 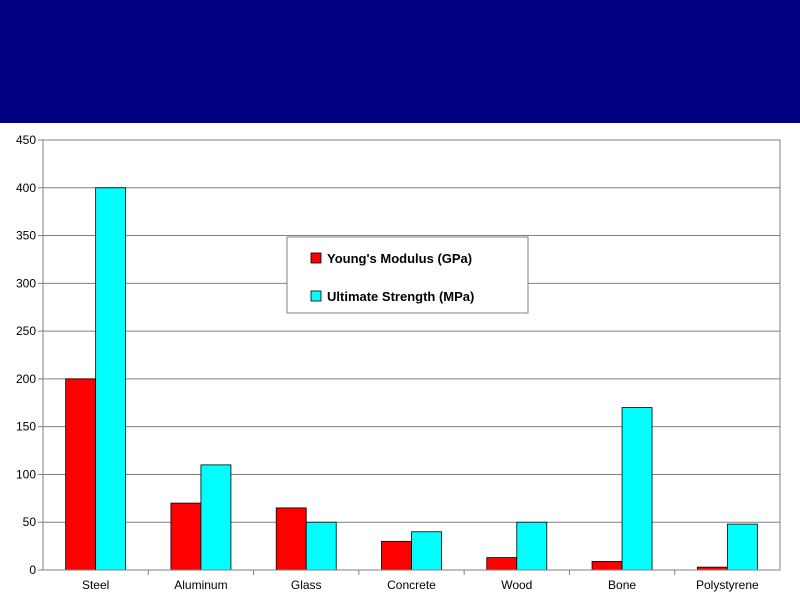 I want to click on bar-wood-young-s-modulus-gpa, so click(x=502, y=564).